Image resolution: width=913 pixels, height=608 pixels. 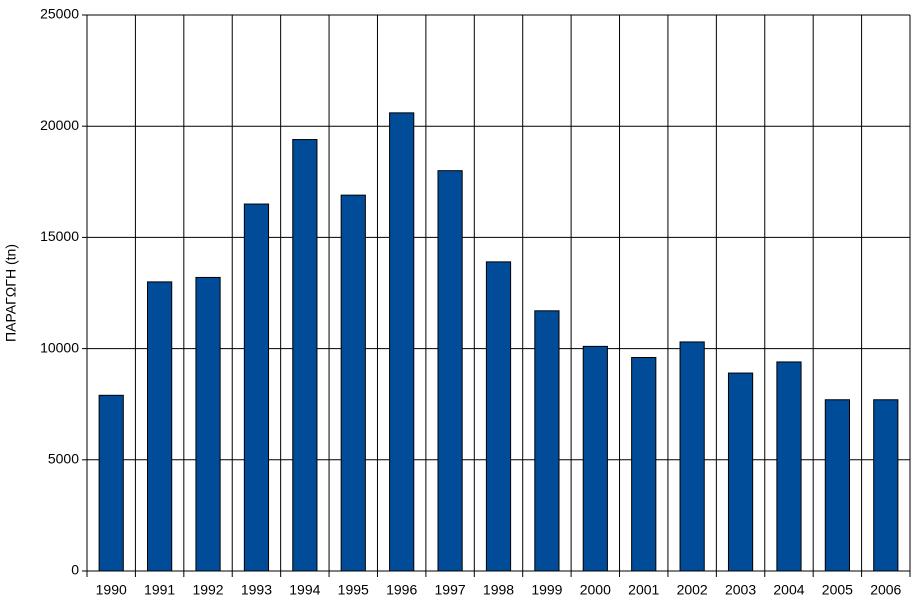 I want to click on x-tick-label: 1994, so click(x=304, y=590).